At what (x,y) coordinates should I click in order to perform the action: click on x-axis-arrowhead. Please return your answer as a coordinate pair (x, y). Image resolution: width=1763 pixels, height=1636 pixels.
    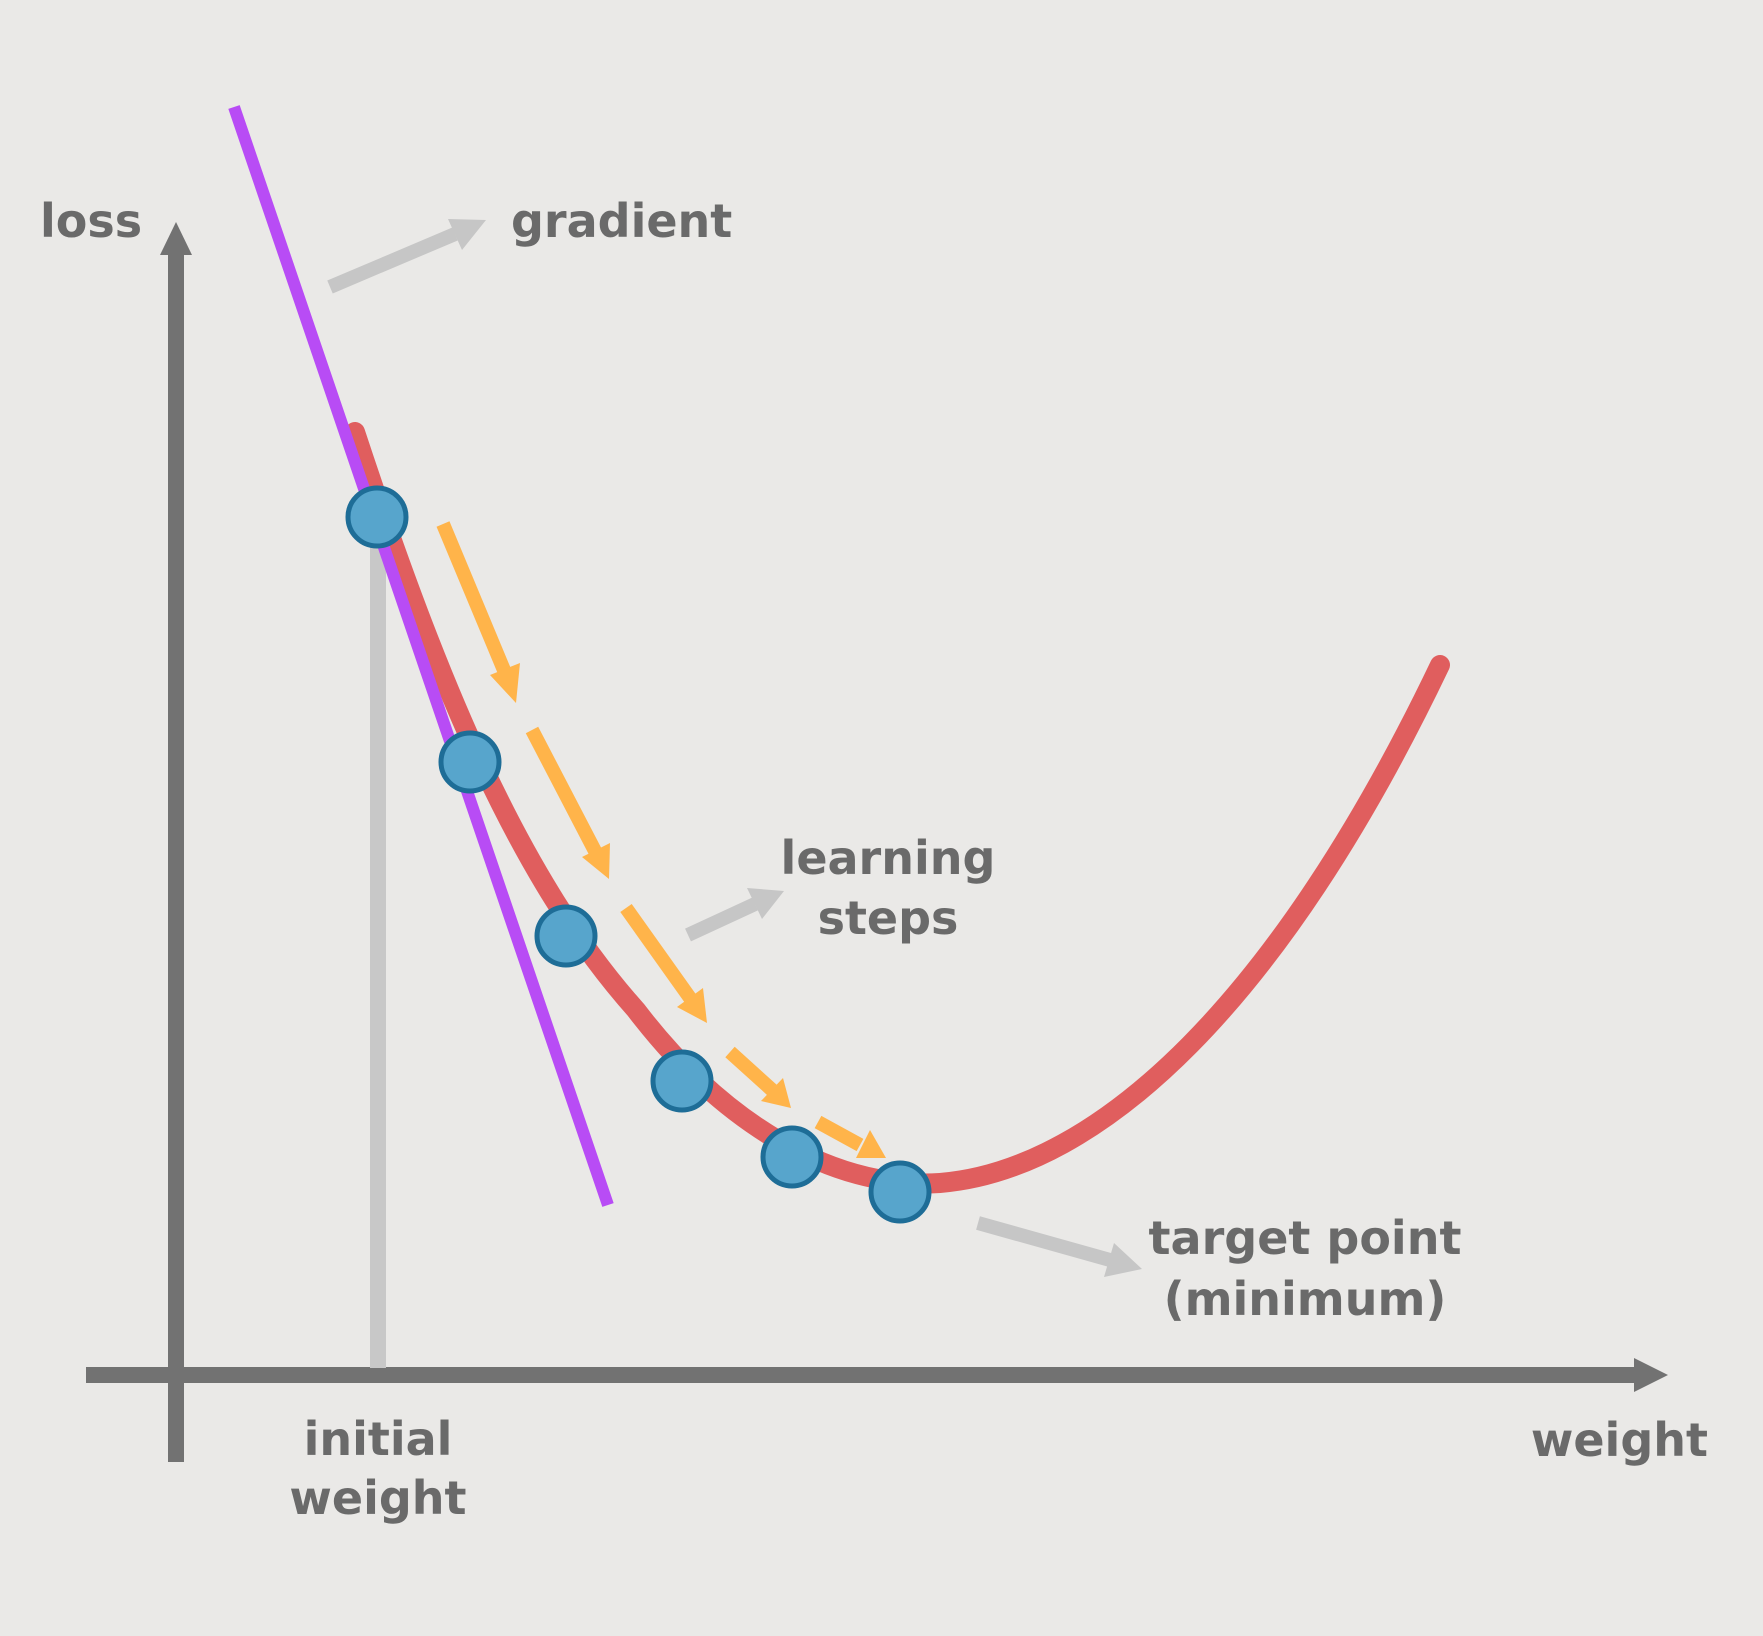
    Looking at the image, I should click on (1651, 1375).